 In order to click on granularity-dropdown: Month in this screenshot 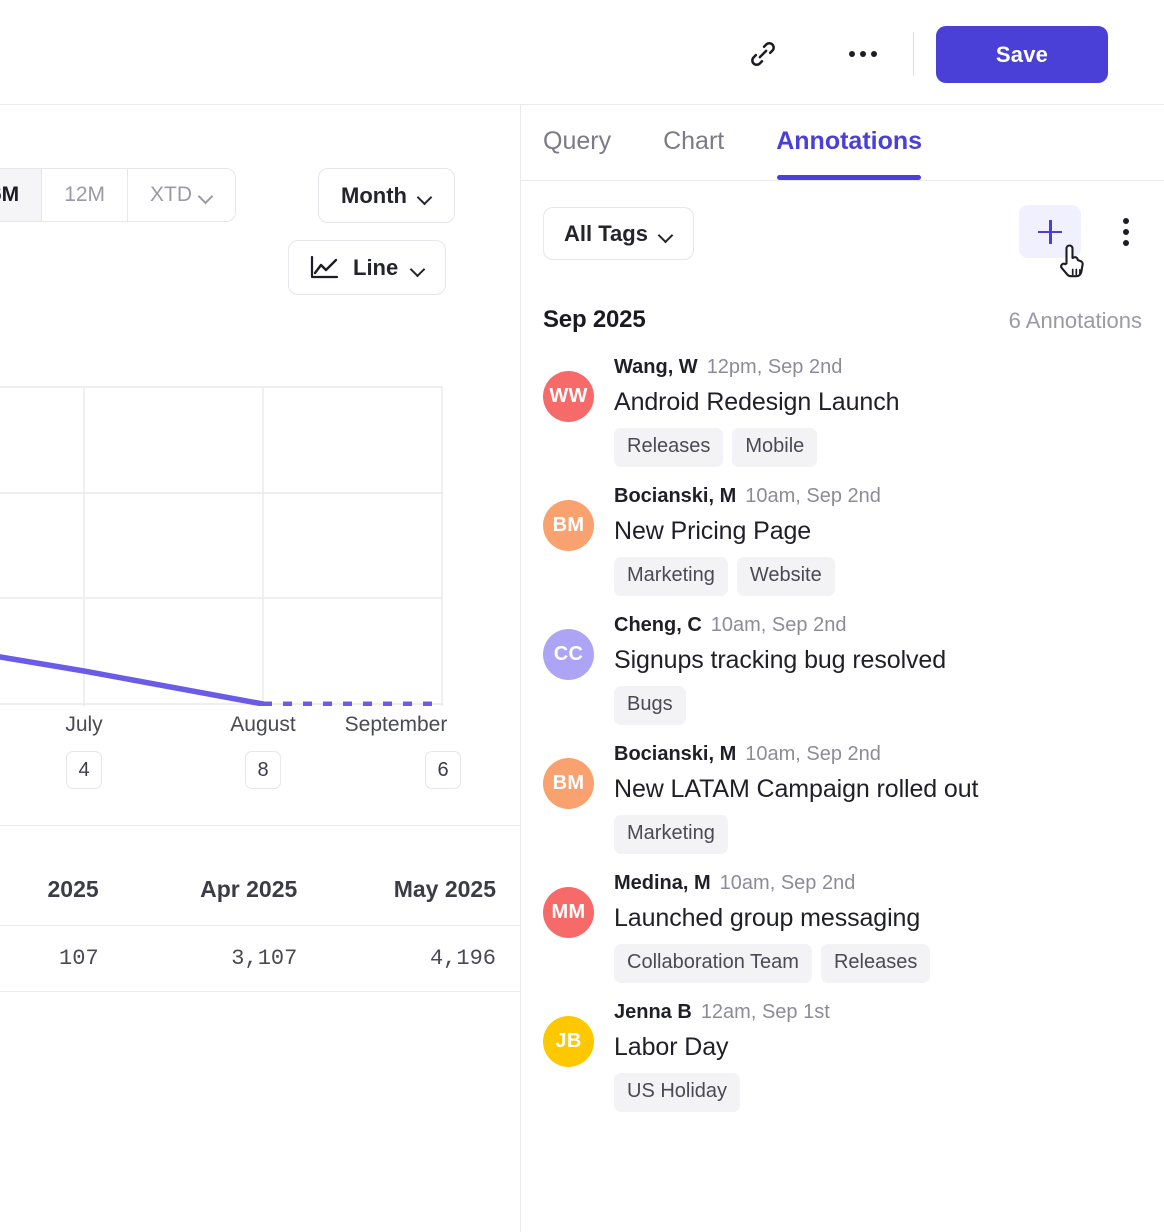, I will do `click(386, 195)`.